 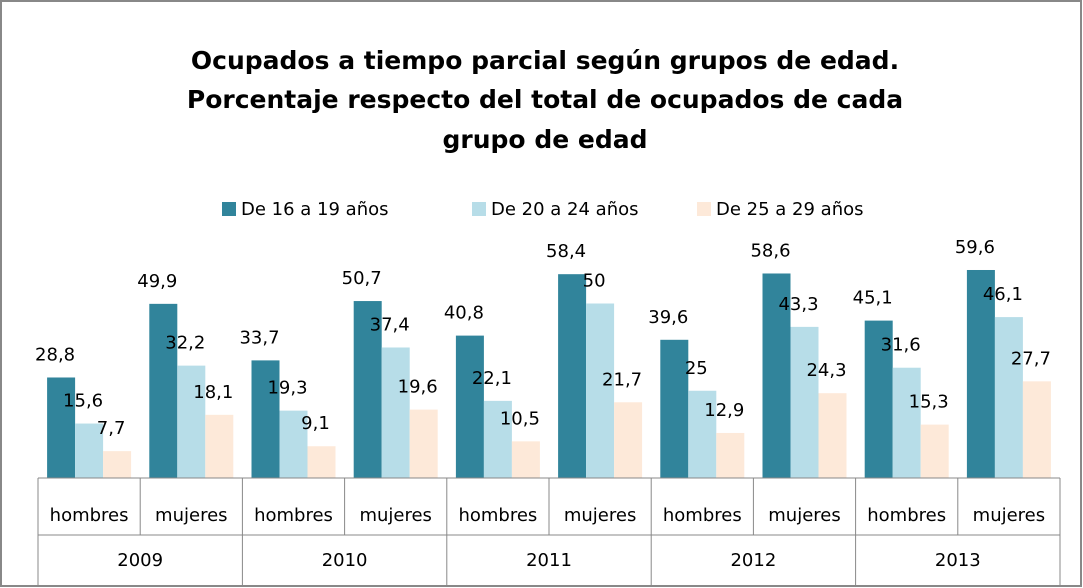 I want to click on data-label: 40,8, so click(x=464, y=313).